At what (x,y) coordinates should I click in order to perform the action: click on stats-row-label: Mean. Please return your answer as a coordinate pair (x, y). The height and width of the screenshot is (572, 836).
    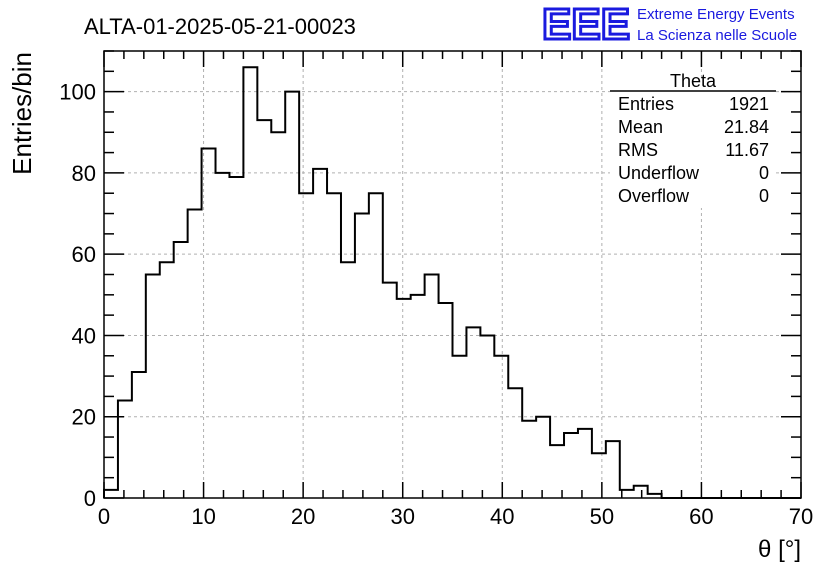
    Looking at the image, I should click on (640, 127).